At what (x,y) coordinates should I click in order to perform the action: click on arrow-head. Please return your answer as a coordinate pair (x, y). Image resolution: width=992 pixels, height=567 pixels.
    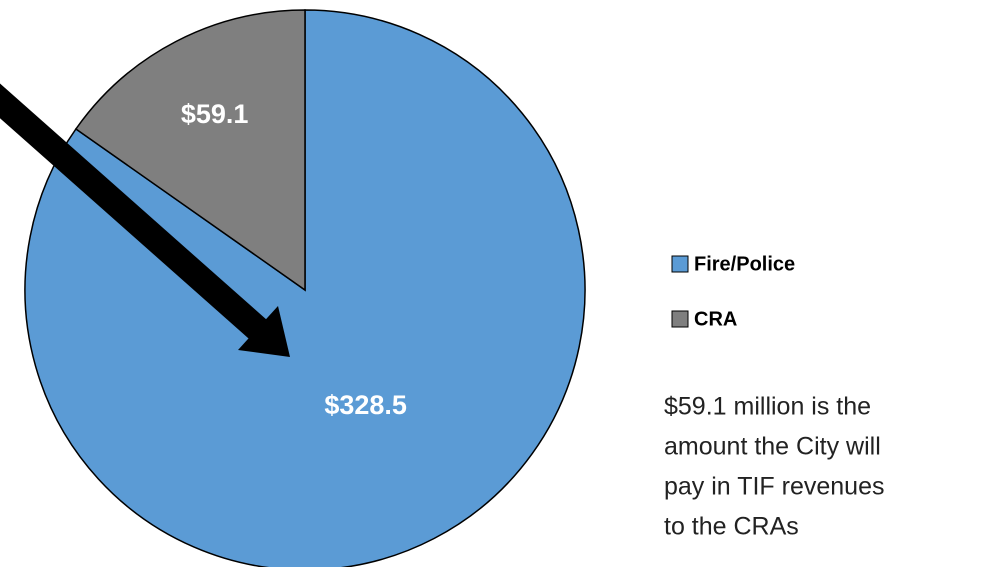
    Looking at the image, I should click on (264, 331).